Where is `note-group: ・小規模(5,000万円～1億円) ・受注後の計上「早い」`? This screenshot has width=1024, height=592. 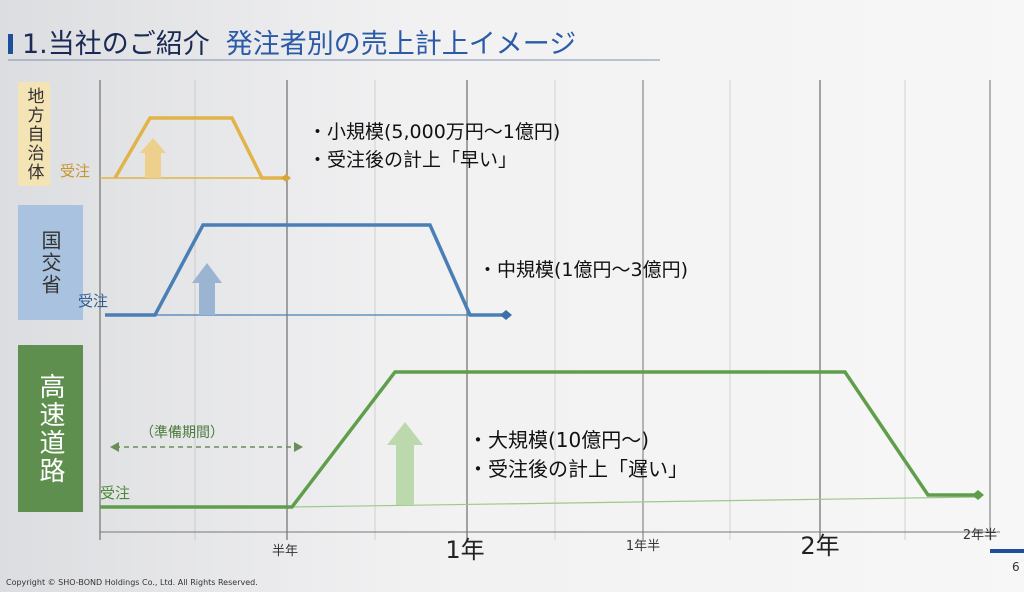
note-group: ・小規模(5,000万円～1億円) ・受注後の計上「早い」 is located at coordinates (434, 146).